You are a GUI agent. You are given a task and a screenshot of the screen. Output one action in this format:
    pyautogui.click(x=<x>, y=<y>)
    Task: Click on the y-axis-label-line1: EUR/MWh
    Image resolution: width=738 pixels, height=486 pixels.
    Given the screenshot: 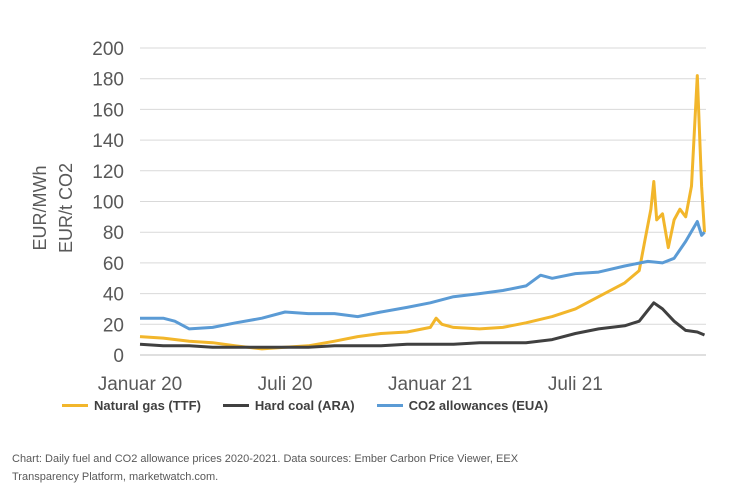 What is the action you would take?
    pyautogui.click(x=40, y=208)
    